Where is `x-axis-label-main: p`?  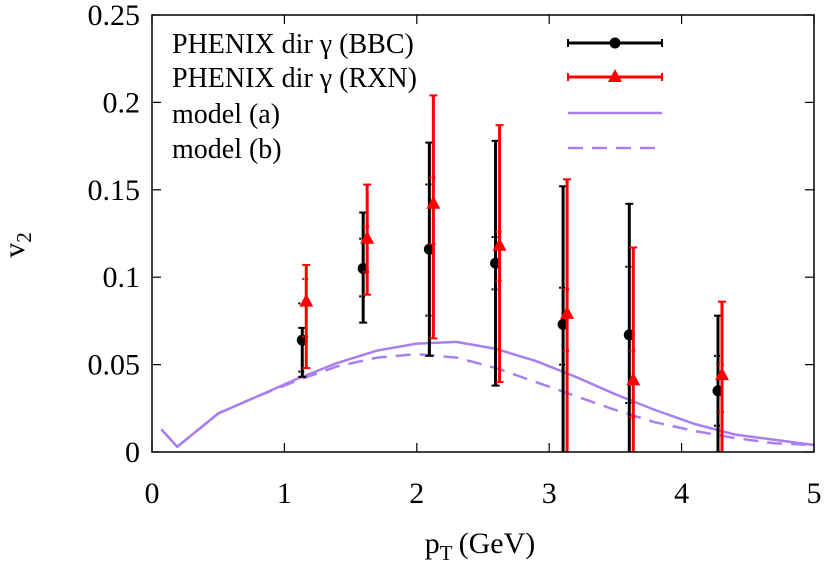 x-axis-label-main: p is located at coordinates (432, 543).